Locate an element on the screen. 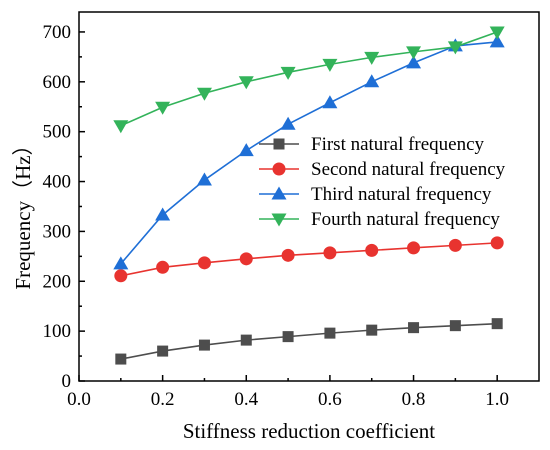 The height and width of the screenshot is (450, 550). y-tick-label: 100 is located at coordinates (57, 331).